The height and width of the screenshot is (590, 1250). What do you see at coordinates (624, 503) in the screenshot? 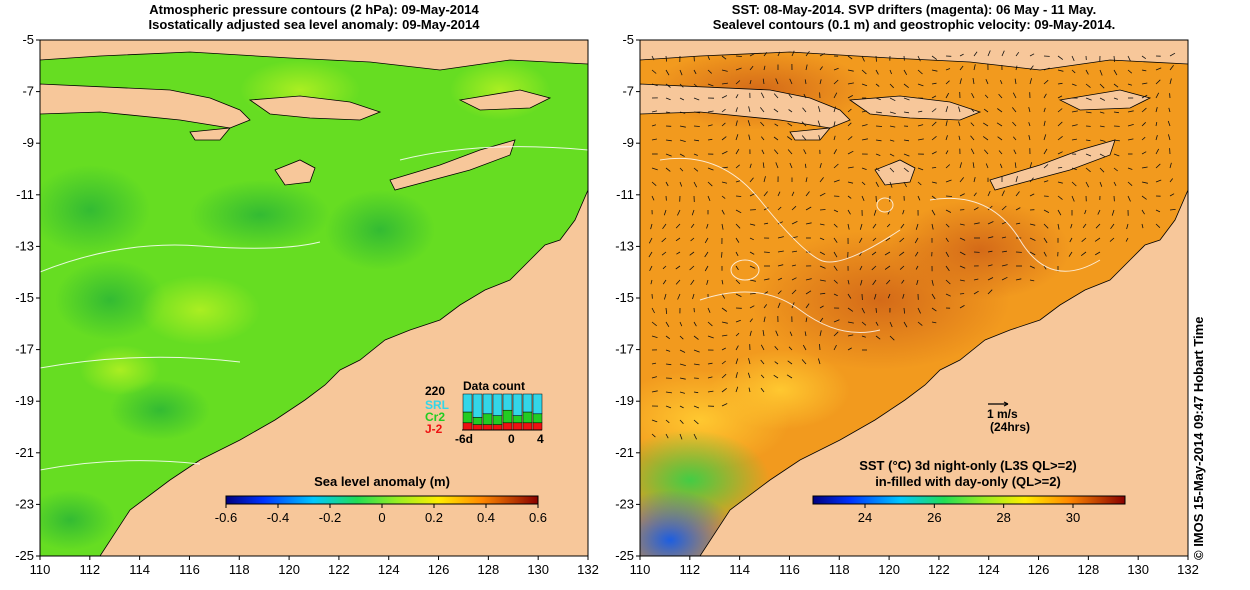
I see `lat-tick-label: -23` at bounding box center [624, 503].